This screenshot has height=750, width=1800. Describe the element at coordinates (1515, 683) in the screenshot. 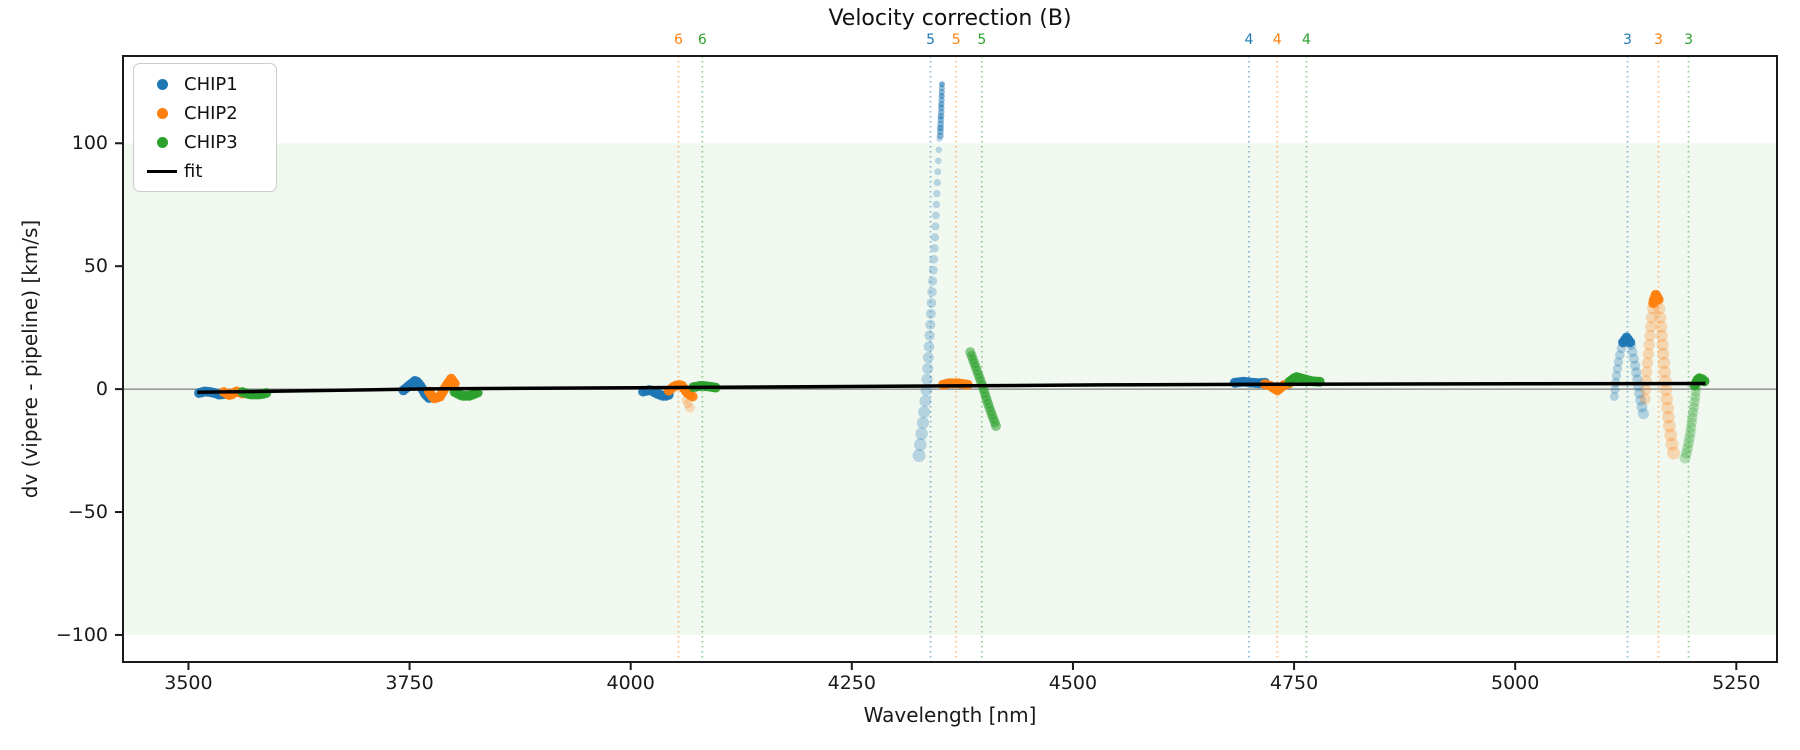

I see `x-tick-label: 5000` at that location.